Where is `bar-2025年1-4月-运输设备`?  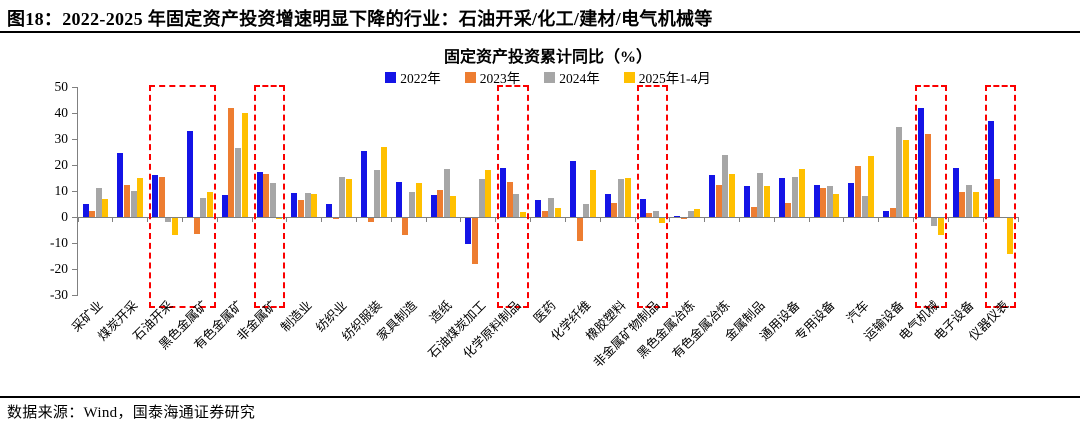 bar-2025年1-4月-运输设备 is located at coordinates (906, 178).